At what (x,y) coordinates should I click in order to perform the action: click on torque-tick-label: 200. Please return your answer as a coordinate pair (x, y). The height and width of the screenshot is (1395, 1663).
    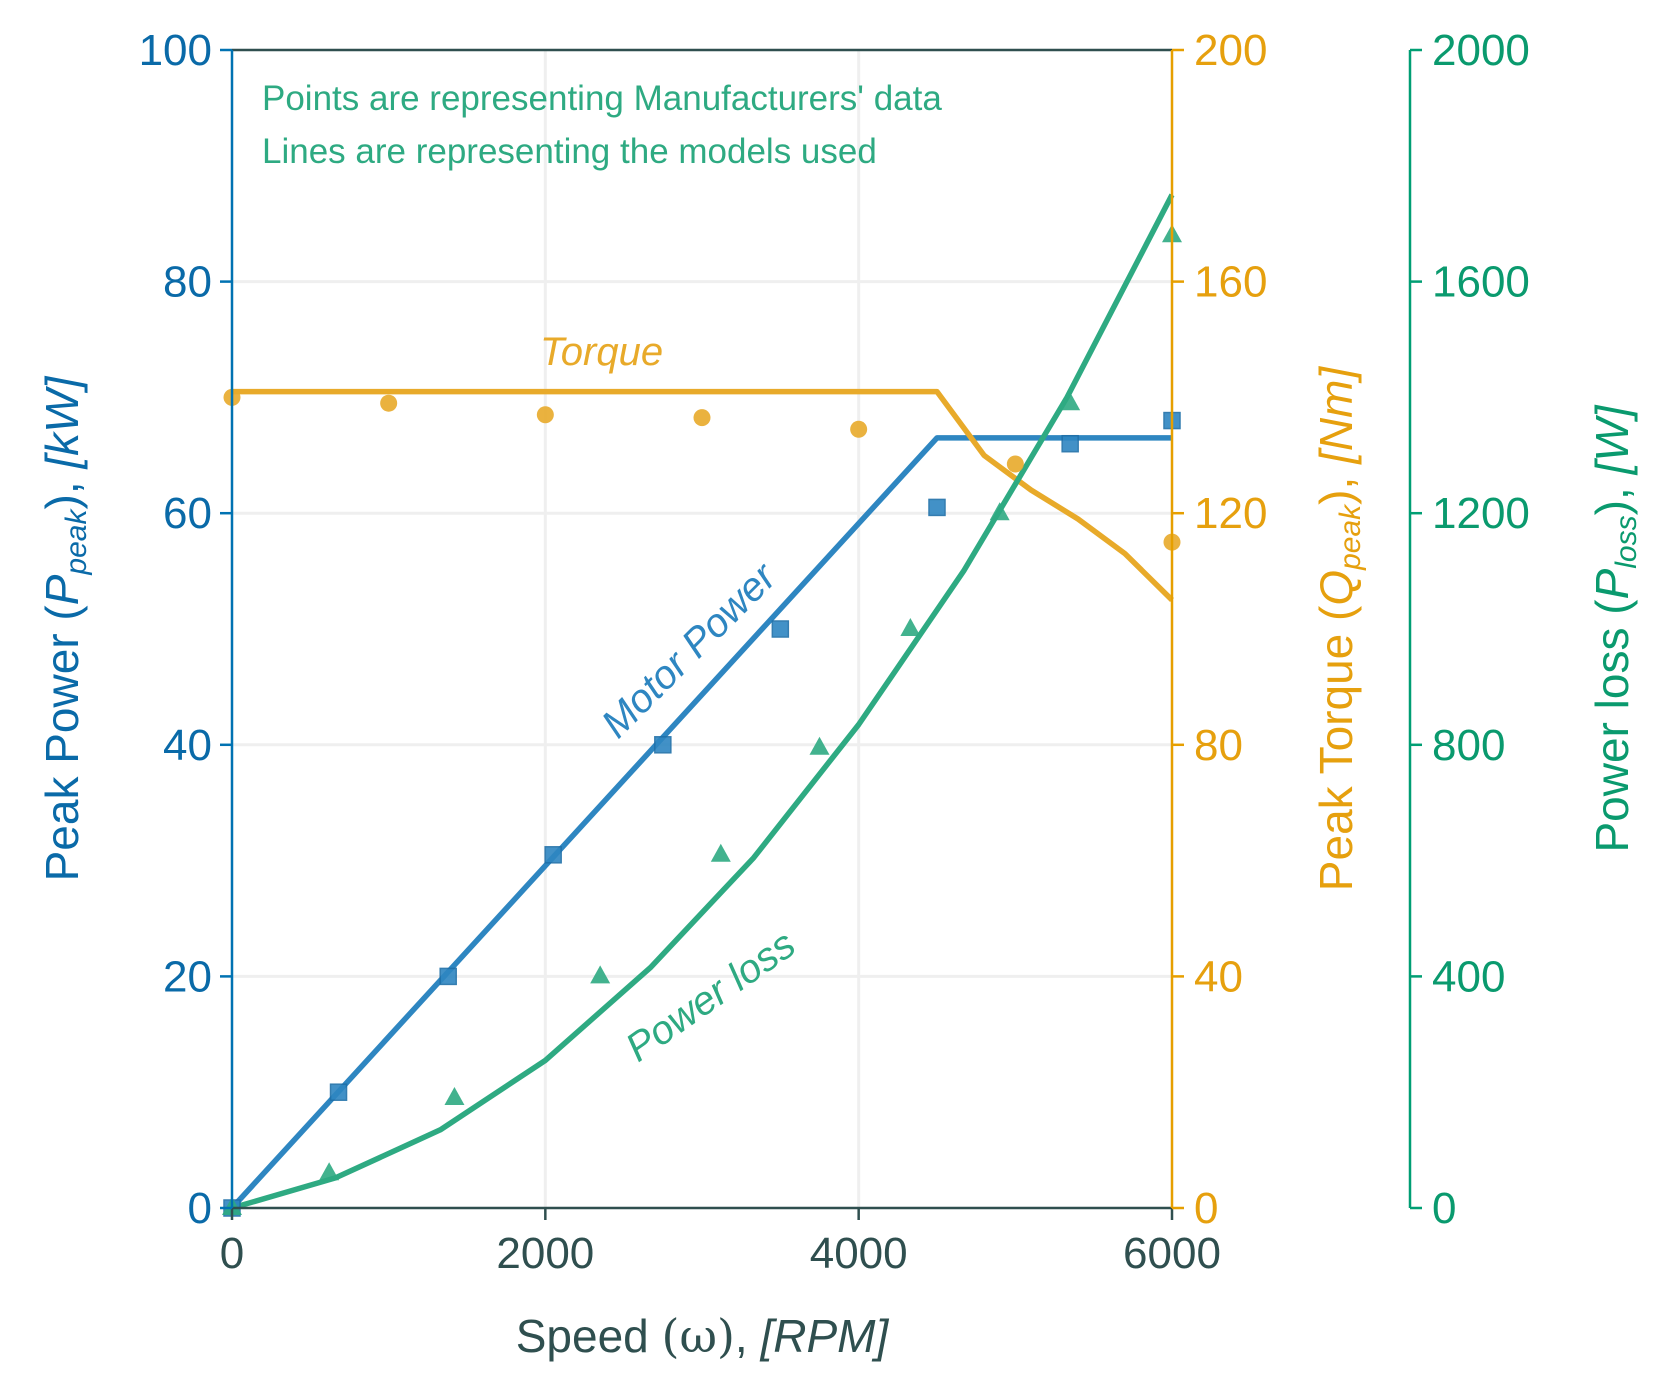
    Looking at the image, I should click on (1230, 50).